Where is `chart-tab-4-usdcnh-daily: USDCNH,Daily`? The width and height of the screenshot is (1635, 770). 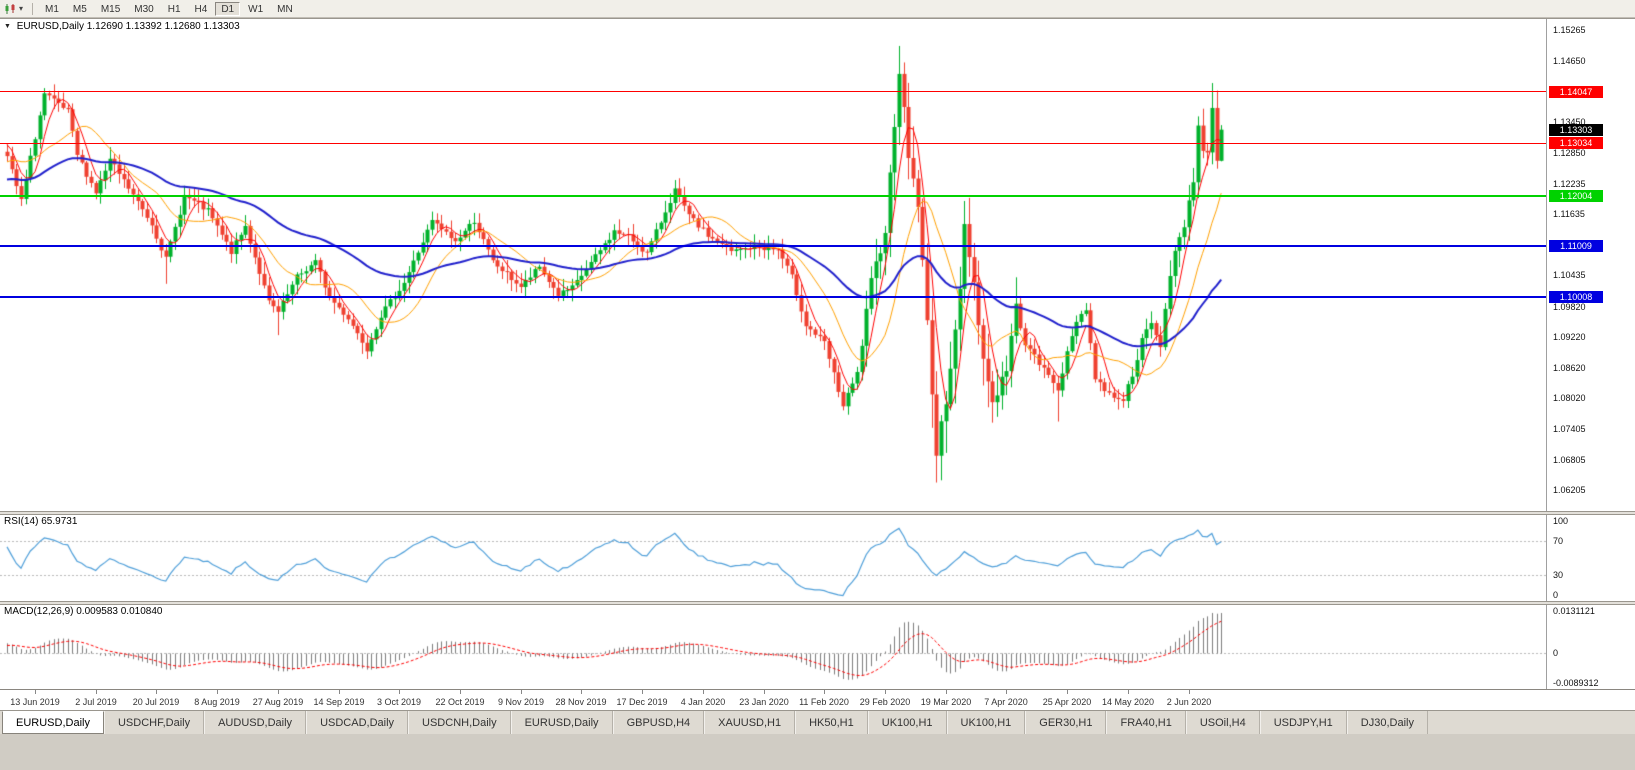
chart-tab-4-usdcnh-daily: USDCNH,Daily is located at coordinates (459, 722).